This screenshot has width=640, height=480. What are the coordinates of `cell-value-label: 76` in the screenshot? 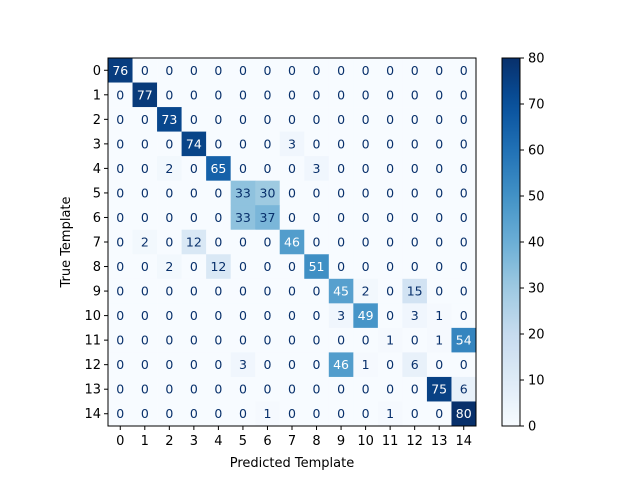 It's located at (120, 70).